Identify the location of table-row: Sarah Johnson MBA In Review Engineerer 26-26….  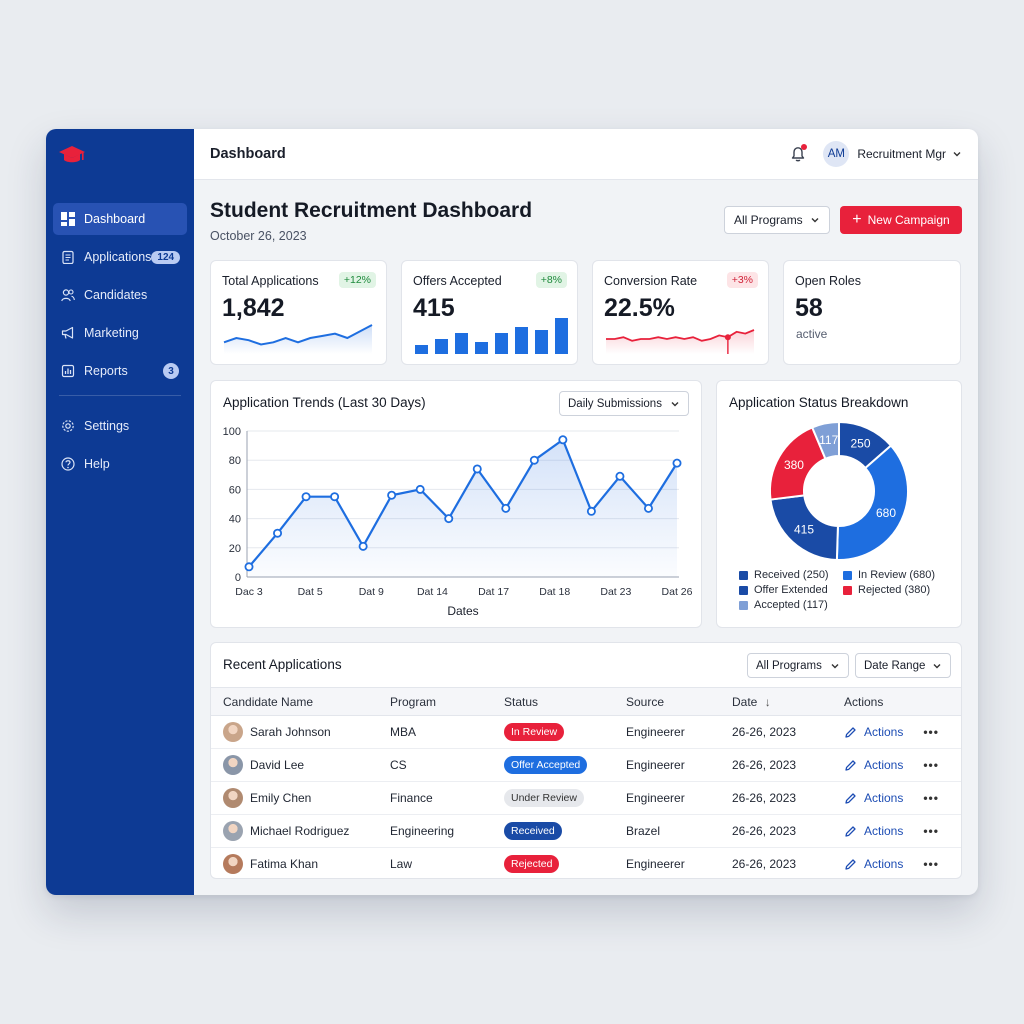
(586, 732).